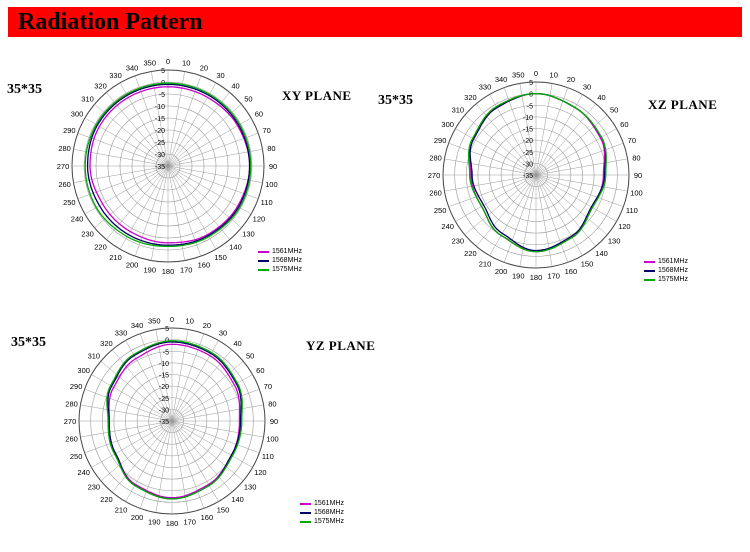 The width and height of the screenshot is (750, 552). What do you see at coordinates (168, 61) in the screenshot?
I see `angle-tick-label: 0` at bounding box center [168, 61].